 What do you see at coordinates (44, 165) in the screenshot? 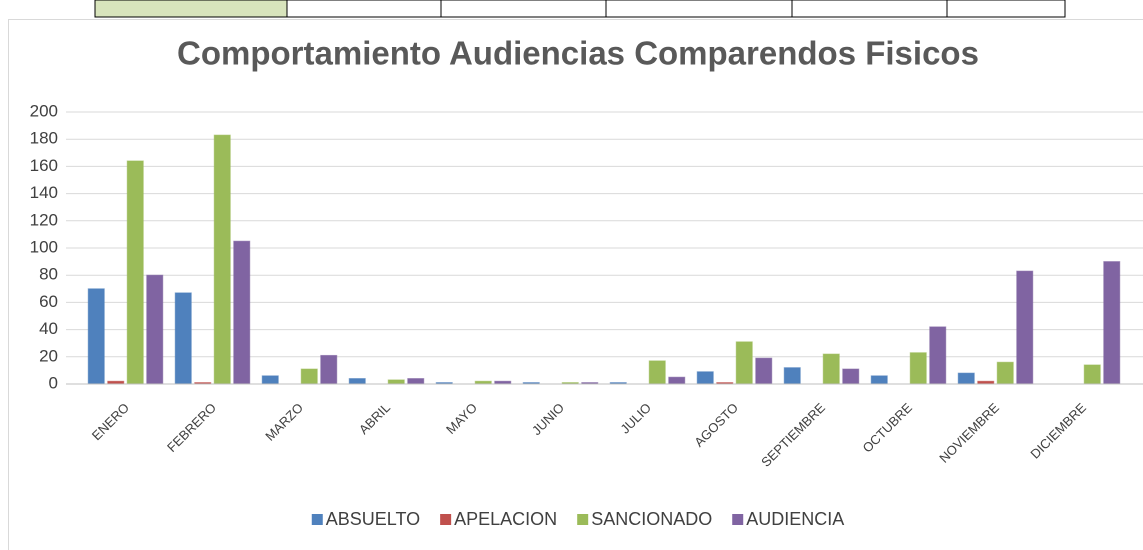
I see `y-tick-label: 160` at bounding box center [44, 165].